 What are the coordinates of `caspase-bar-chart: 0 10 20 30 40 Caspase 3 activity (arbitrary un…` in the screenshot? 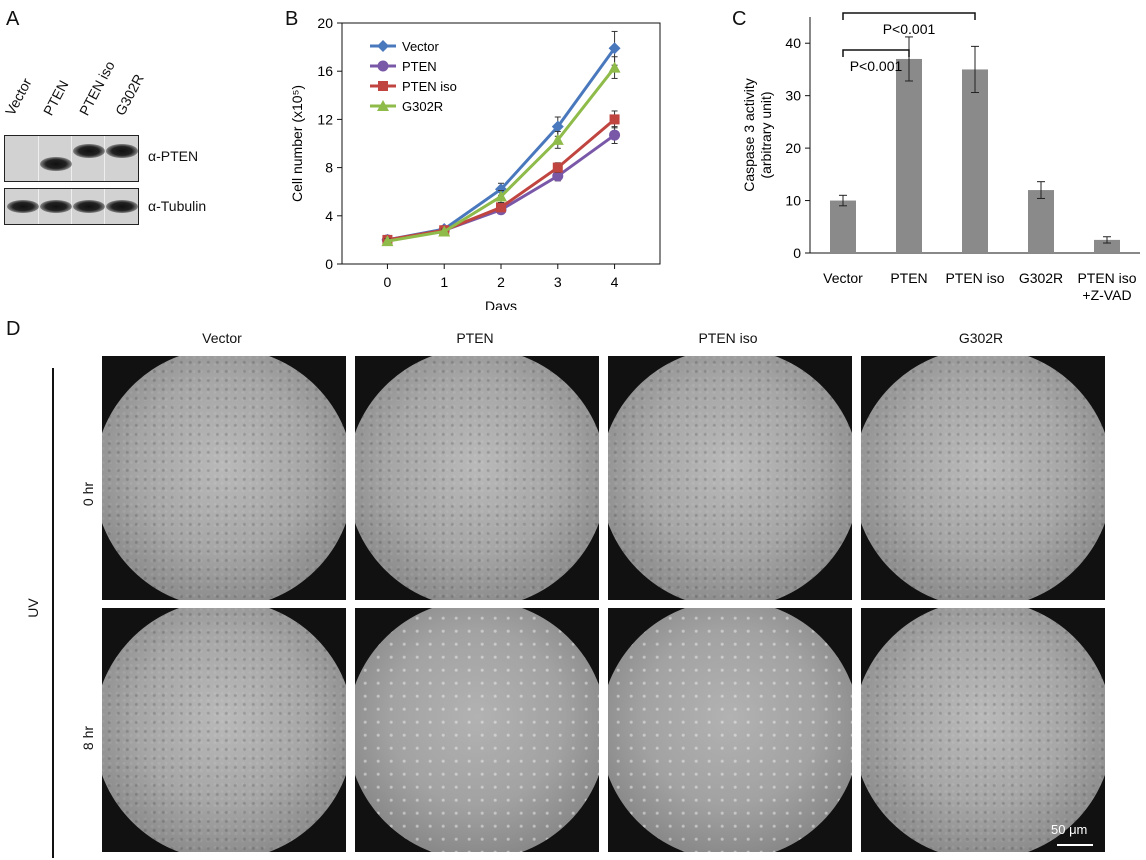 It's located at (940, 157).